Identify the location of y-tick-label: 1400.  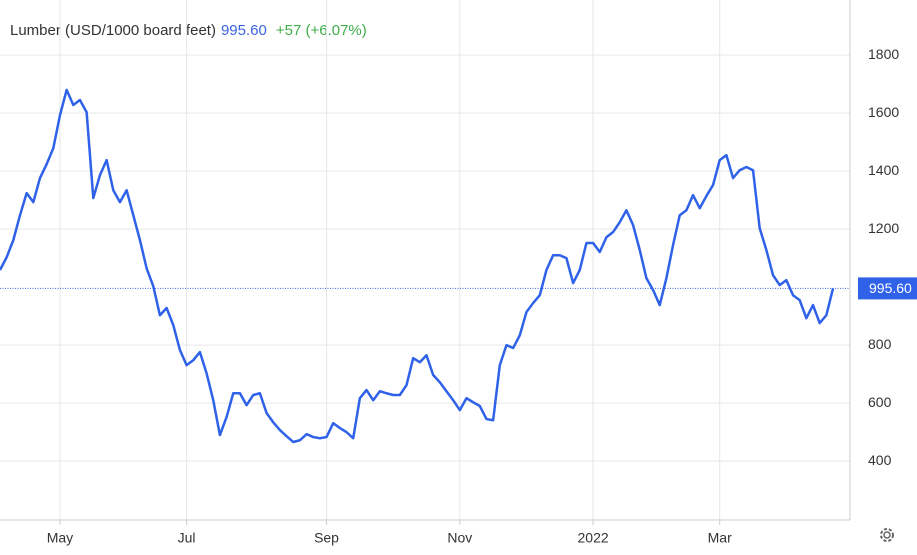
(883, 170).